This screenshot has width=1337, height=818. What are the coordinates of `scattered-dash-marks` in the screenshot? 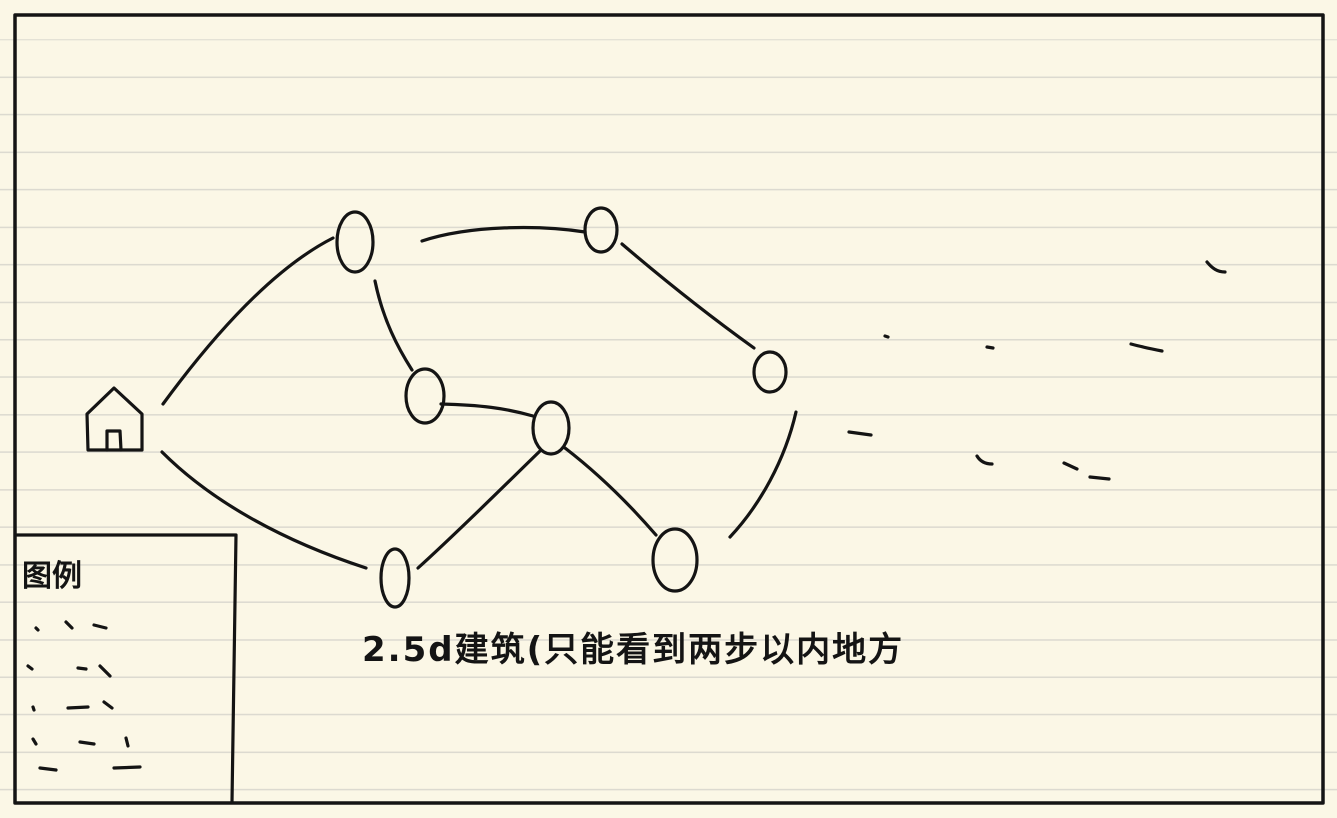 It's located at (1037, 370).